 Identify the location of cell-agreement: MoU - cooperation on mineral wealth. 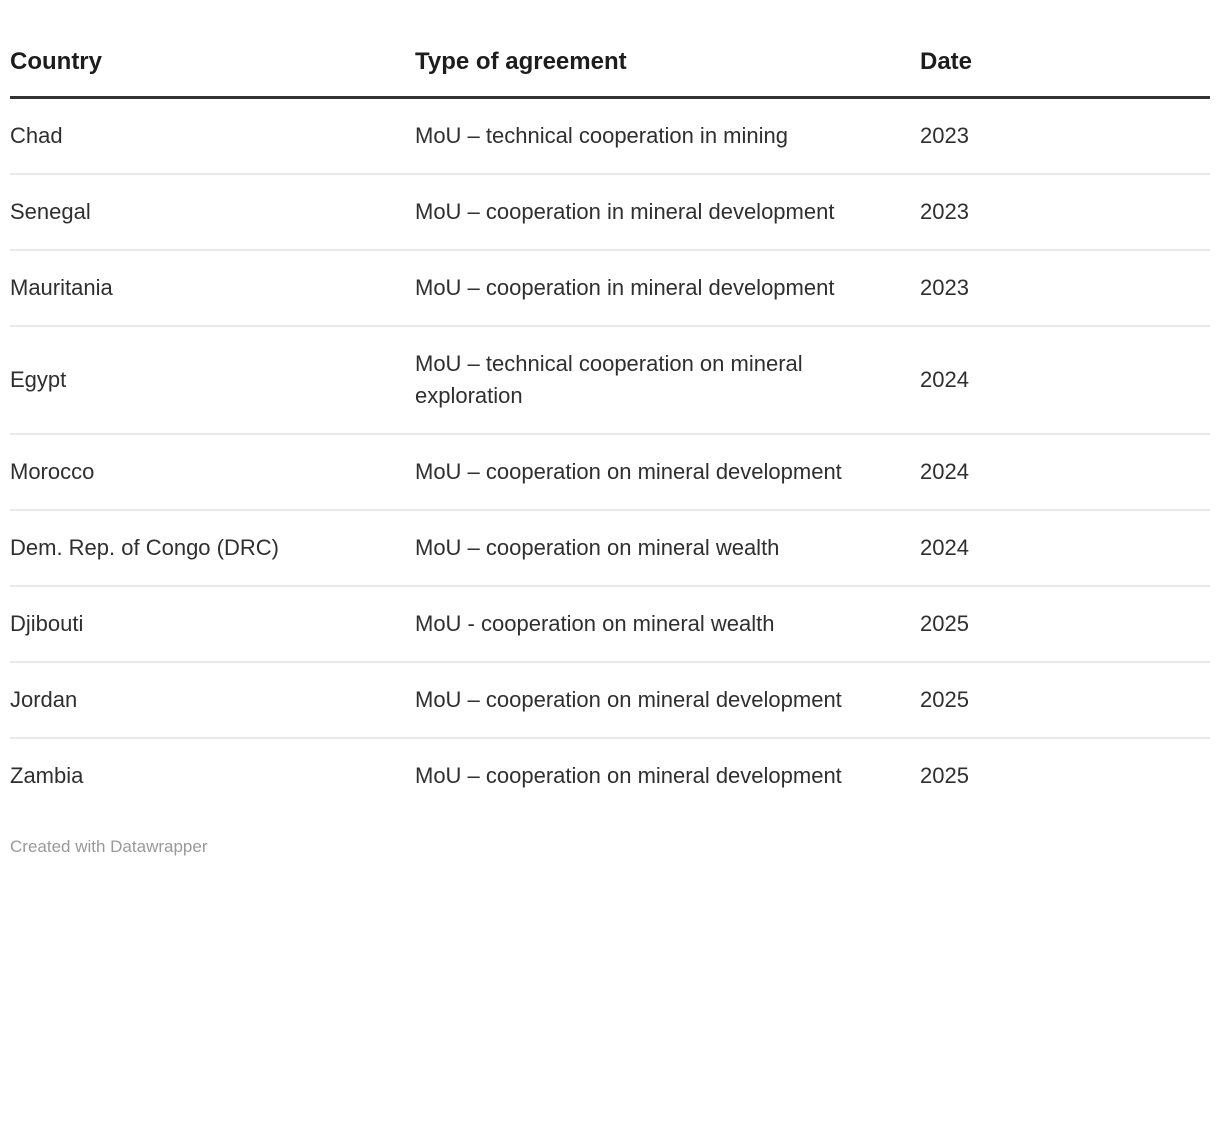
(667, 624).